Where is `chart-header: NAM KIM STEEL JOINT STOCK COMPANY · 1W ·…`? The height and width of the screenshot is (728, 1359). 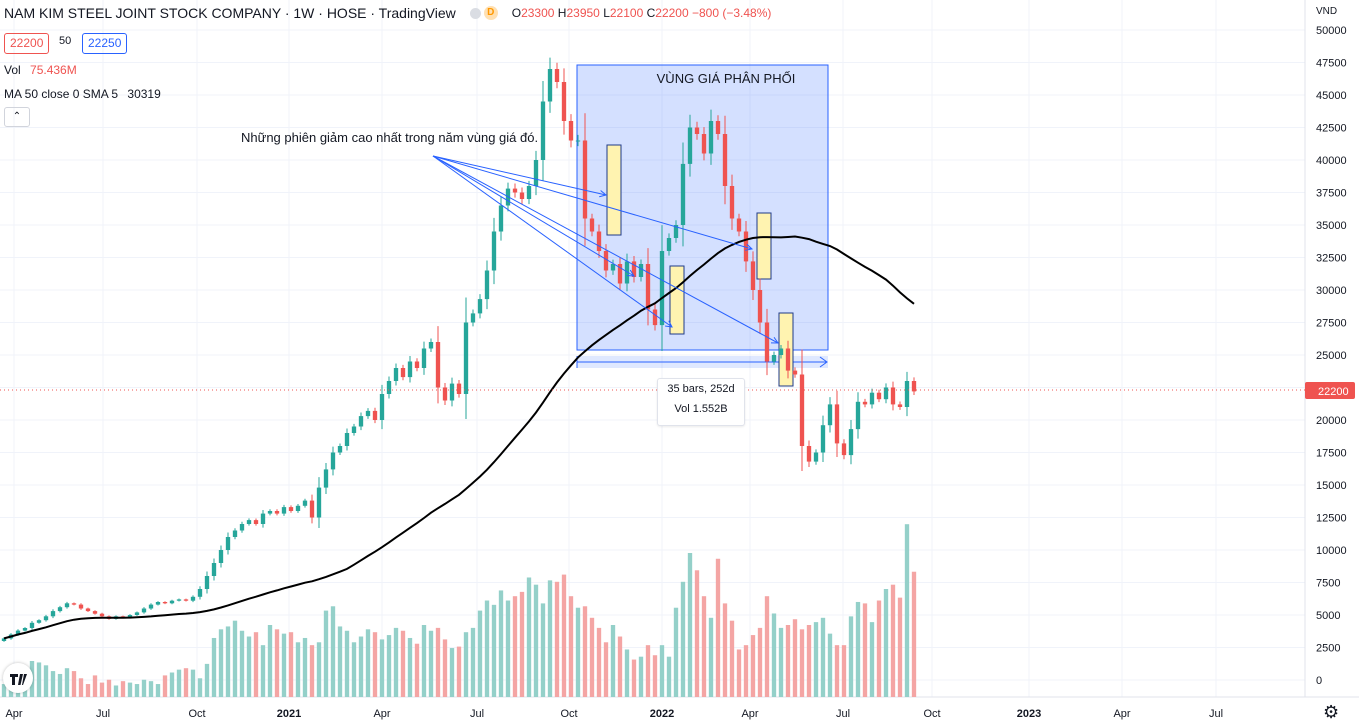 chart-header: NAM KIM STEEL JOINT STOCK COMPANY · 1W ·… is located at coordinates (387, 13).